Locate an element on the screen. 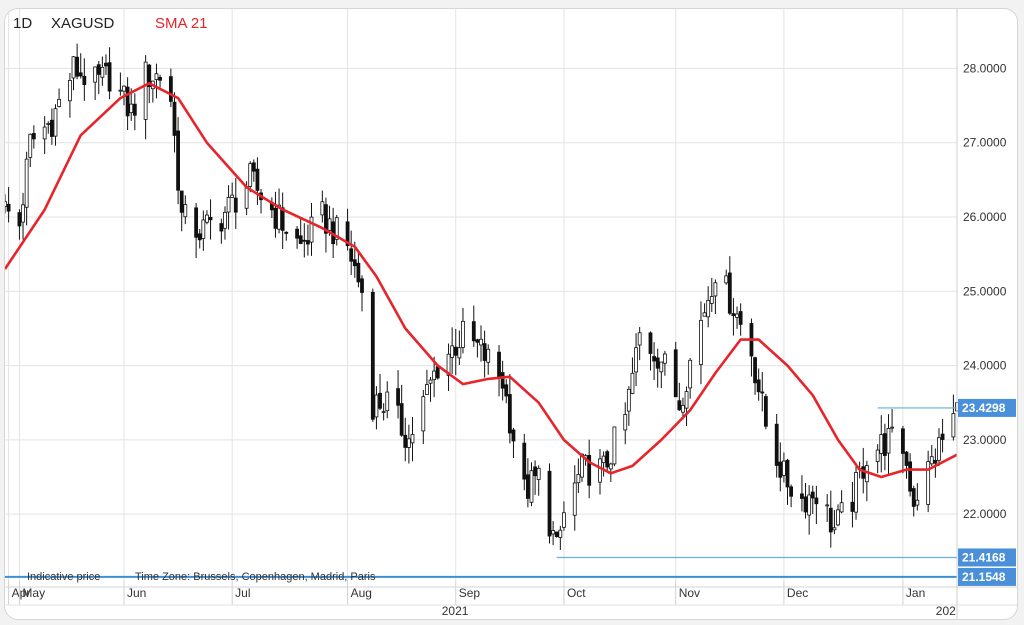 The width and height of the screenshot is (1024, 625). level-label: 21.4168 is located at coordinates (984, 557).